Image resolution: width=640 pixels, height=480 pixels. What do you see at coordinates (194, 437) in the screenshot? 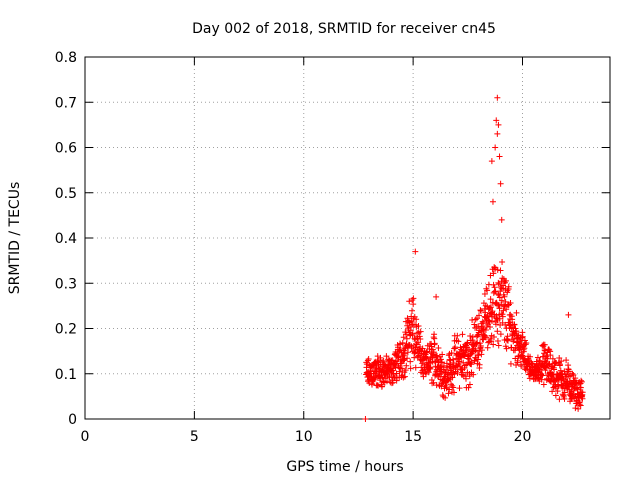
I see `x-tick-label: 5` at bounding box center [194, 437].